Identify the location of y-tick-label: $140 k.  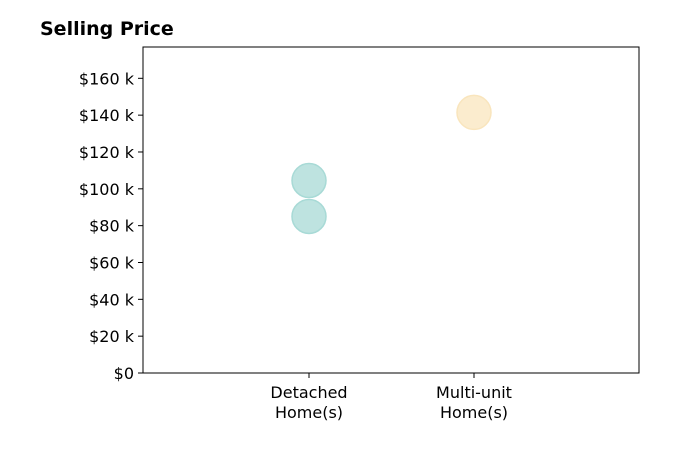
(107, 115).